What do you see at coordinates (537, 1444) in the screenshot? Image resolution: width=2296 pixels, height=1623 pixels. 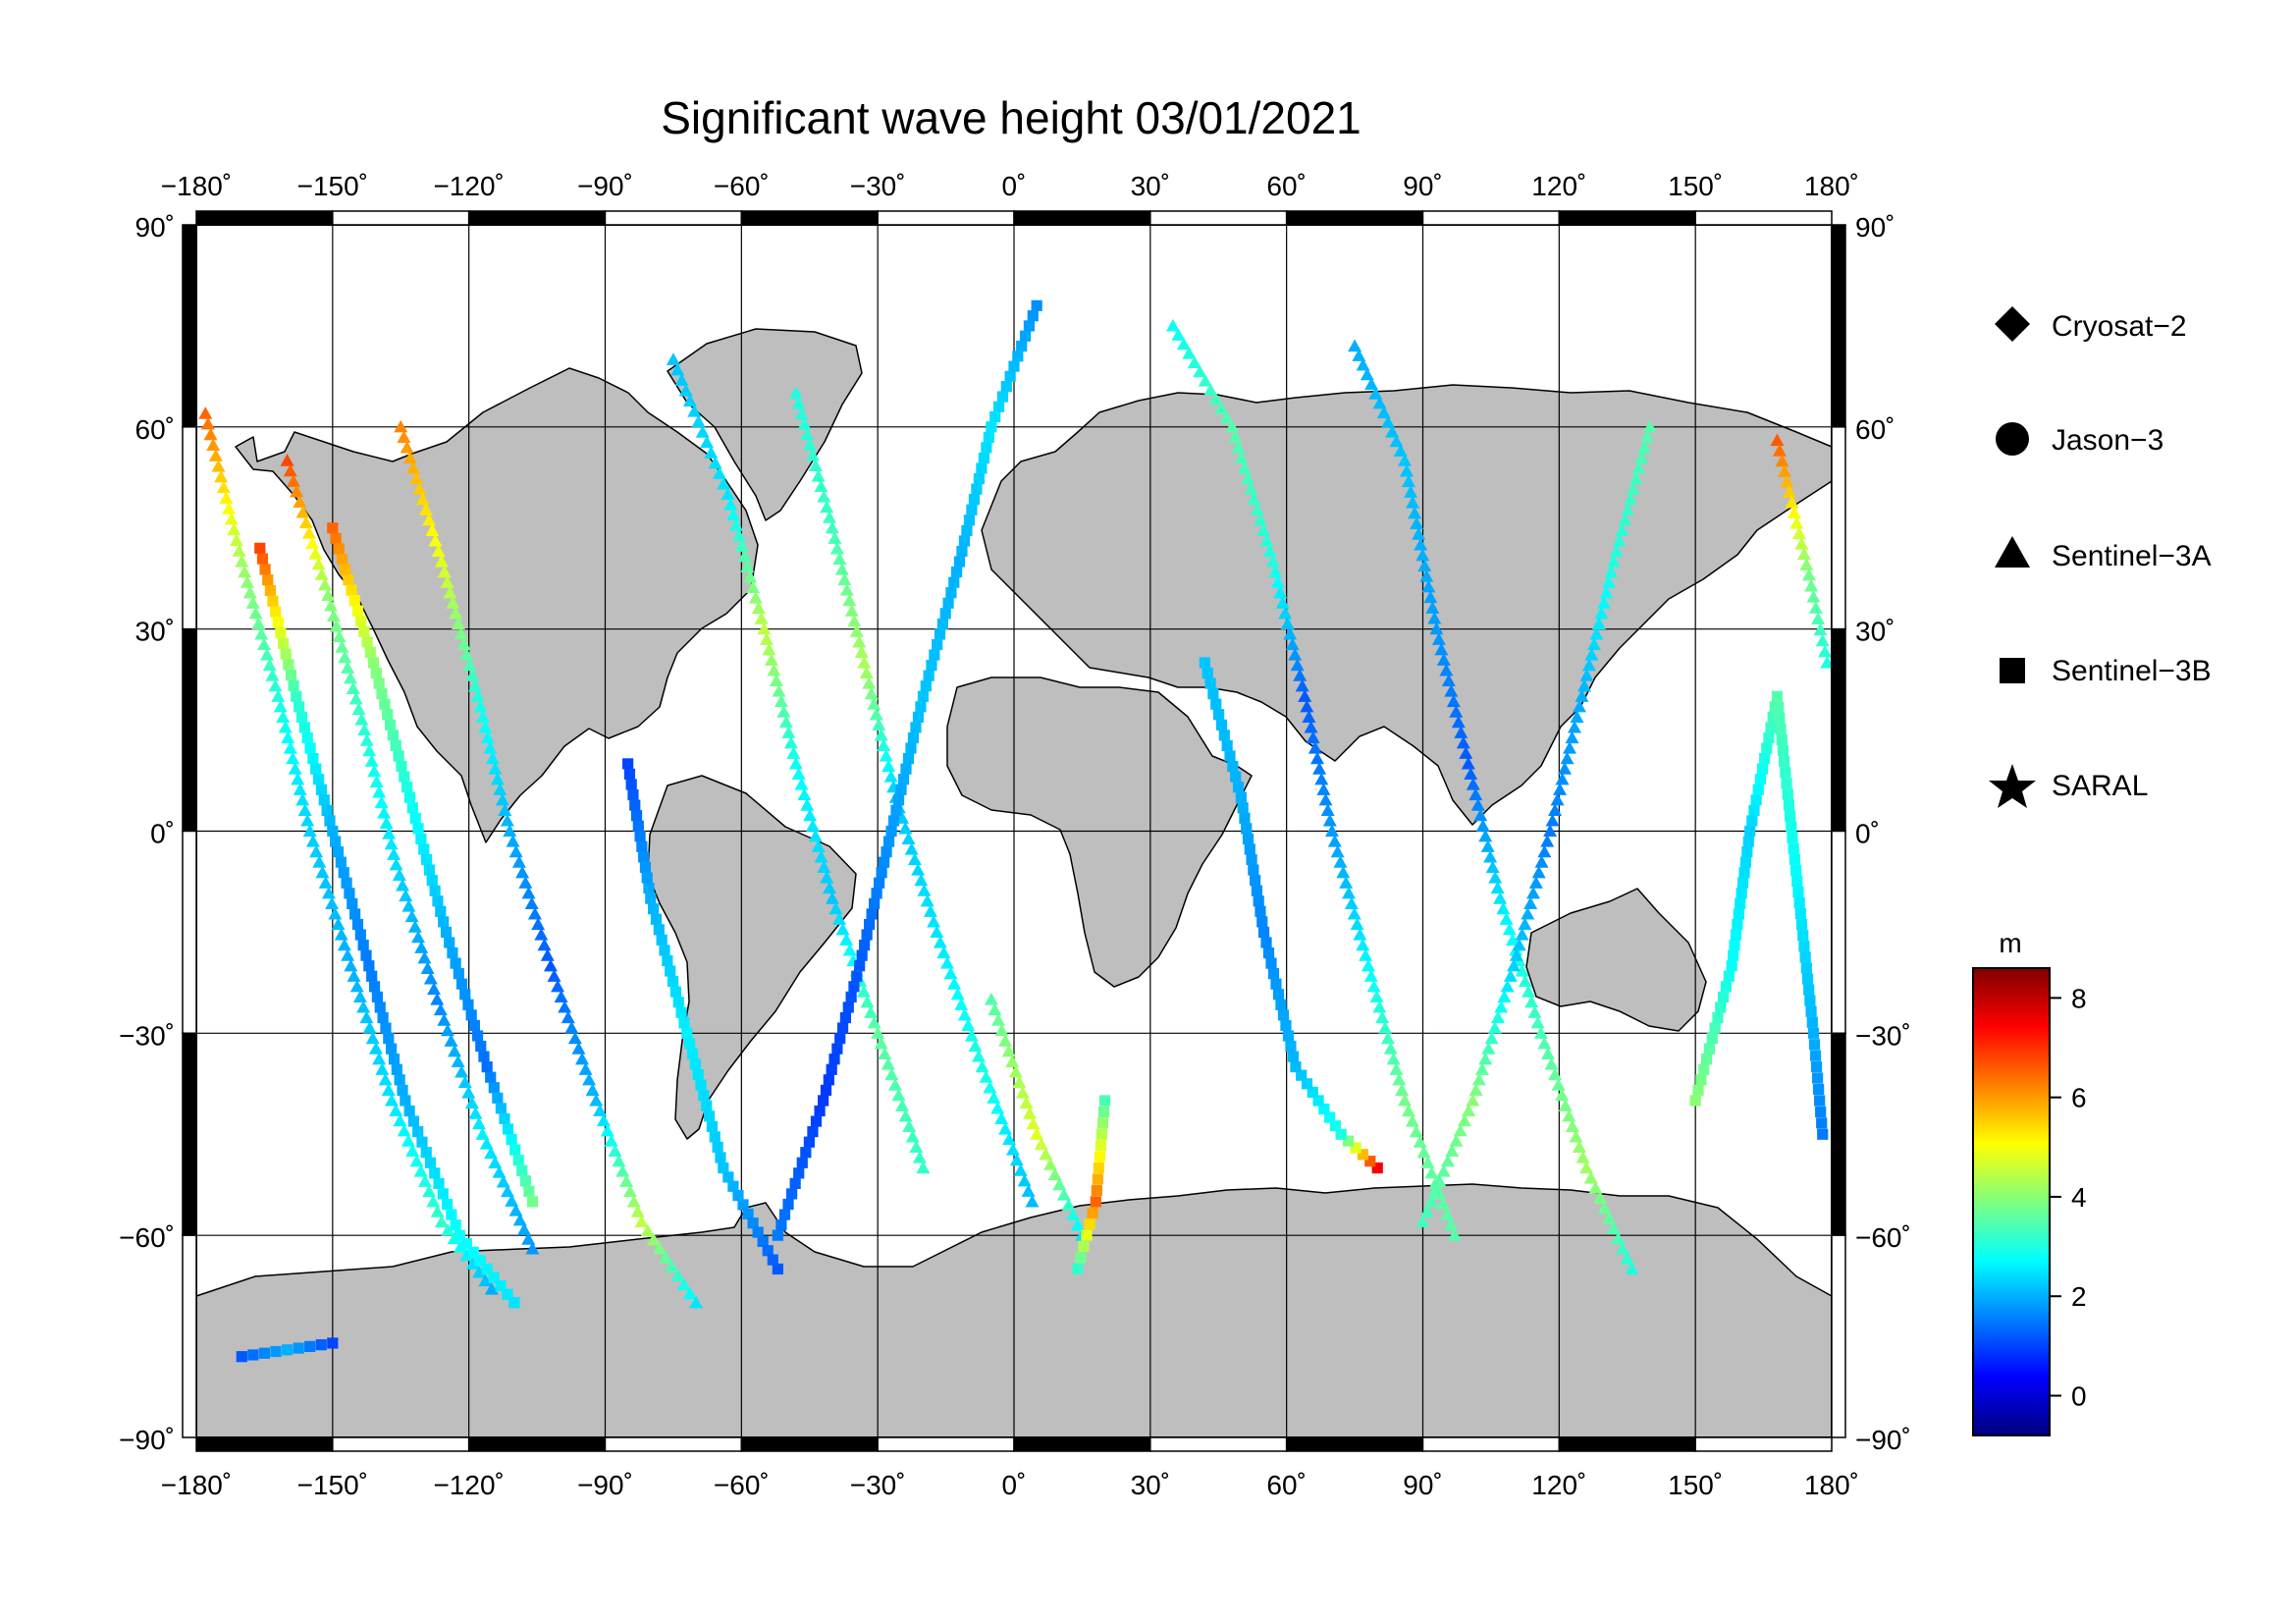 I see `frame-bar-bottom` at bounding box center [537, 1444].